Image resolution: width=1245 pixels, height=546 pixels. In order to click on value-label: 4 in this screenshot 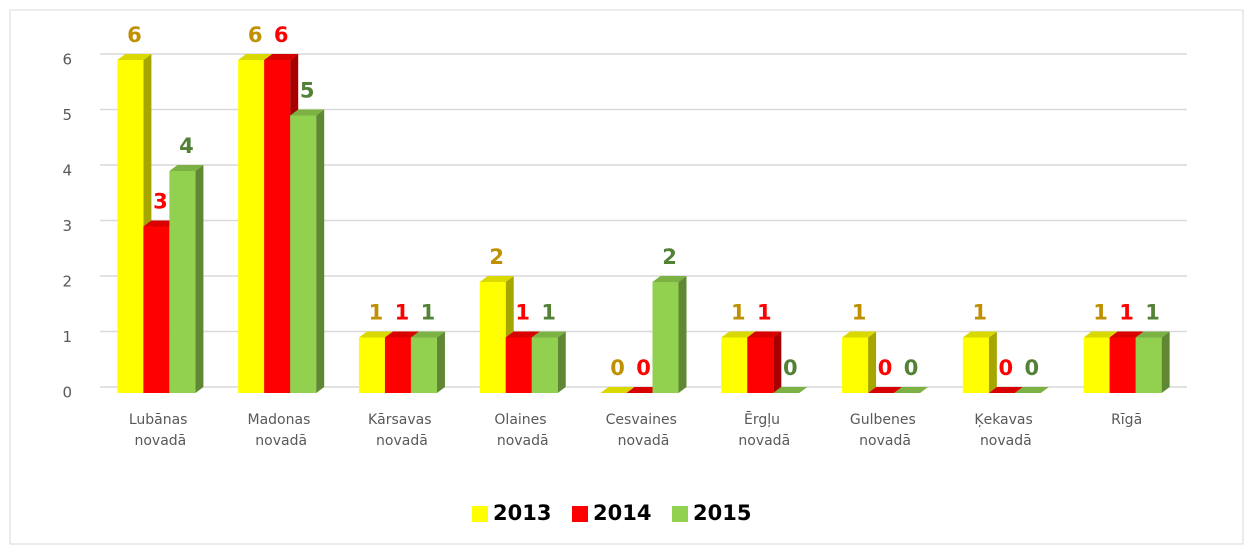, I will do `click(186, 146)`.